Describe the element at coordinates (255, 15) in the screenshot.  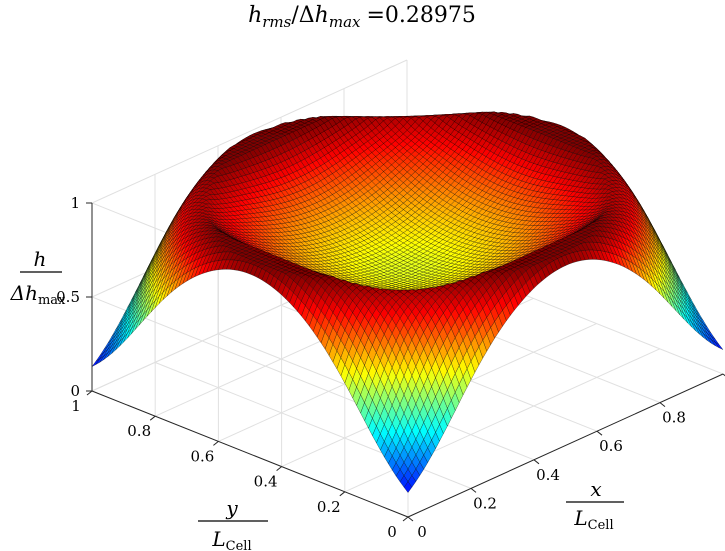
I see `title-h: h` at that location.